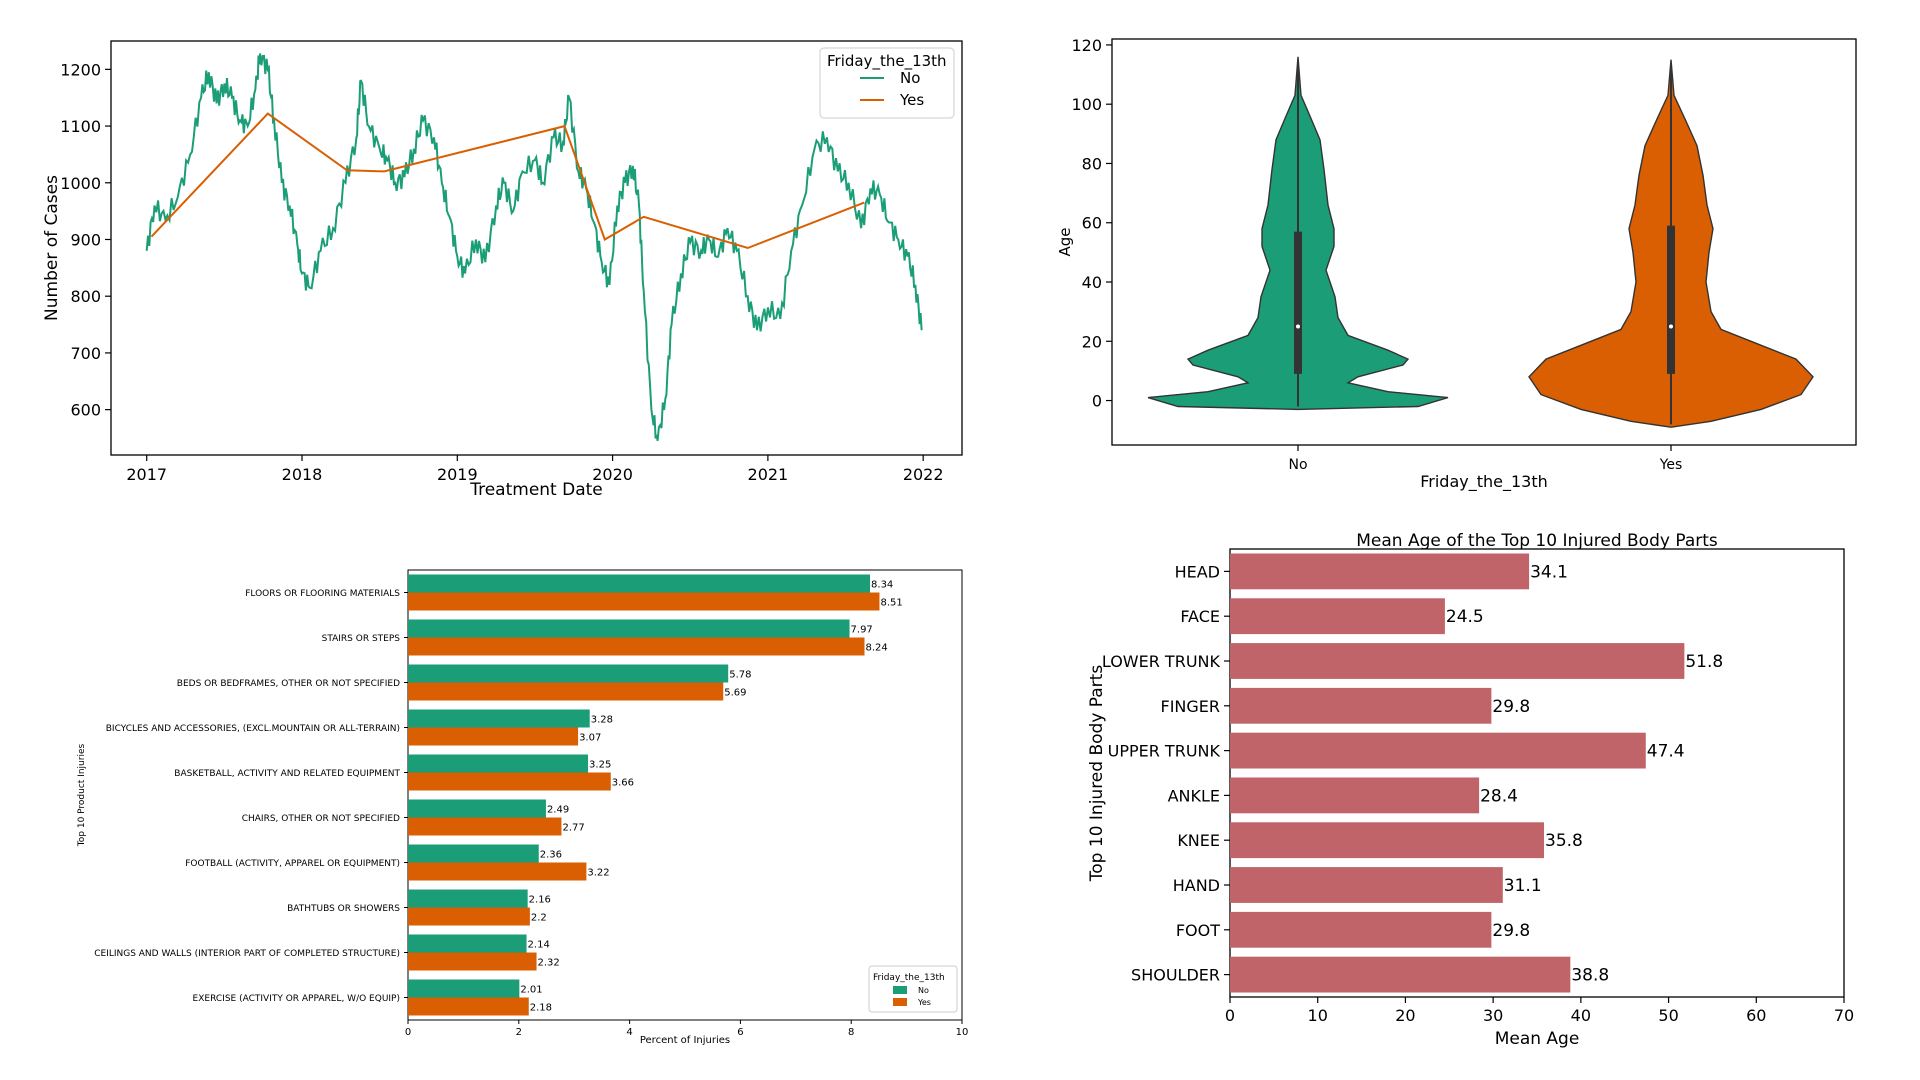 The width and height of the screenshot is (1920, 1080). What do you see at coordinates (735, 693) in the screenshot?
I see `data-label-yes: 5.69` at bounding box center [735, 693].